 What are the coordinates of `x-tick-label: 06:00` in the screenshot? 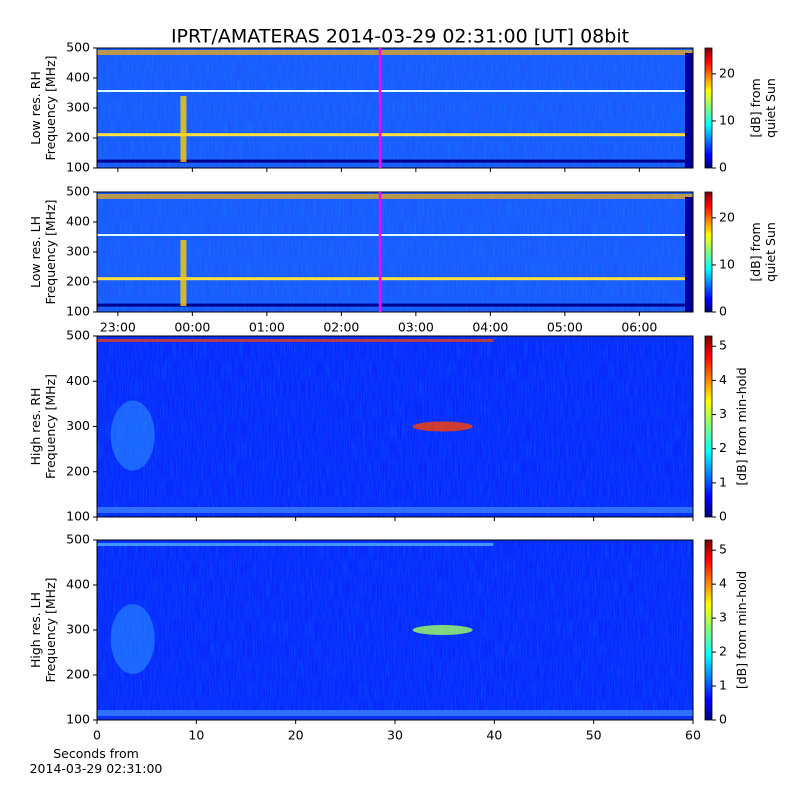 It's located at (639, 327).